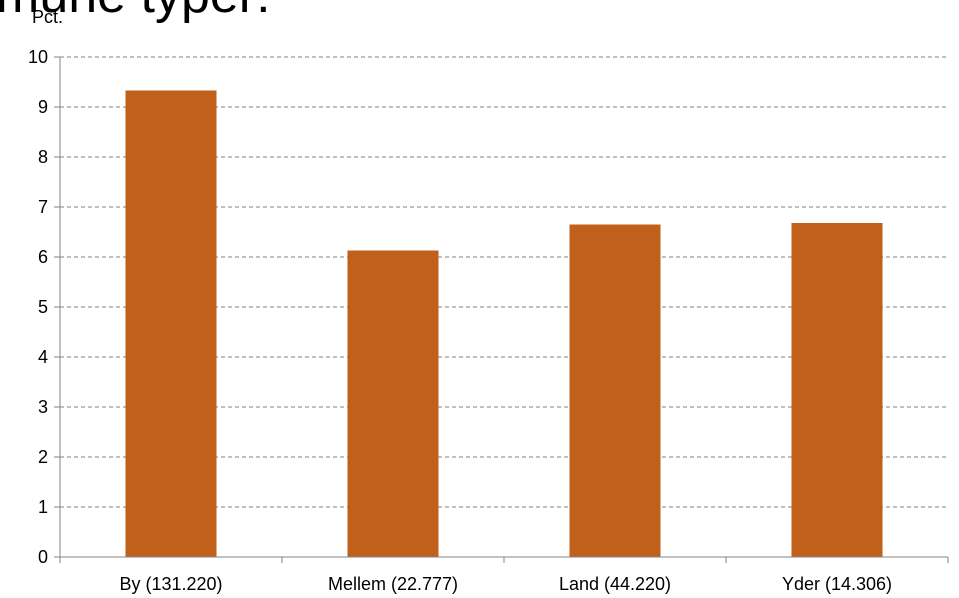 This screenshot has height=598, width=959. I want to click on page-title-fragment: mune typer:, so click(135, 12).